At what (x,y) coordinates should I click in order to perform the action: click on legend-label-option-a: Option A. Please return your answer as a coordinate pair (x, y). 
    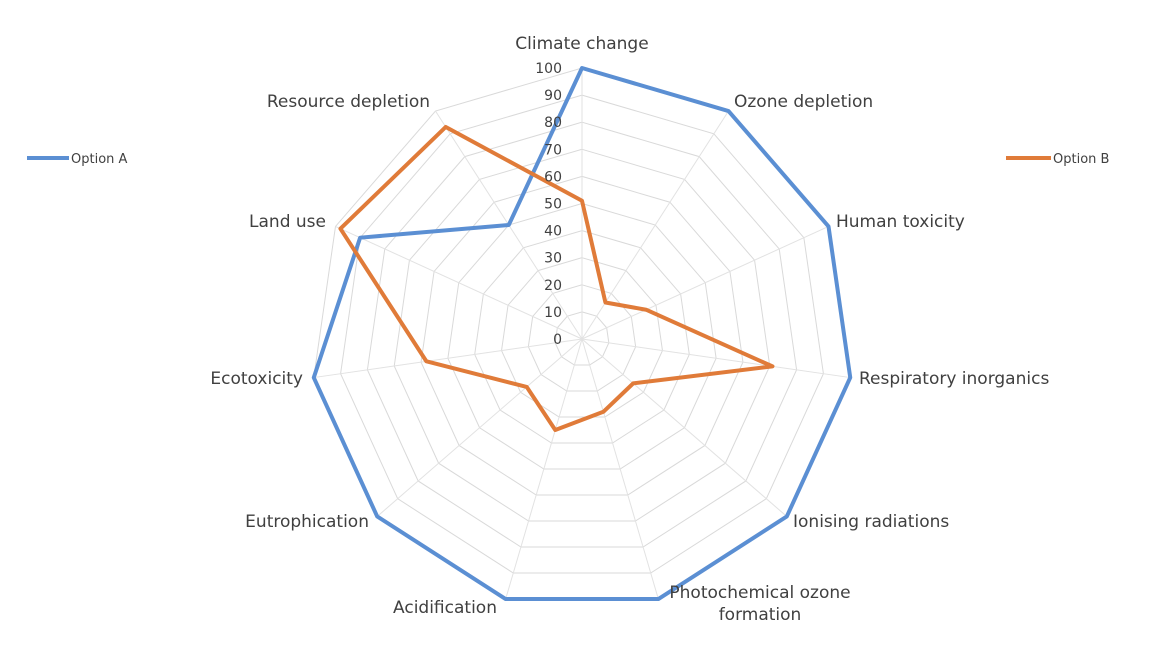
    Looking at the image, I should click on (99, 159).